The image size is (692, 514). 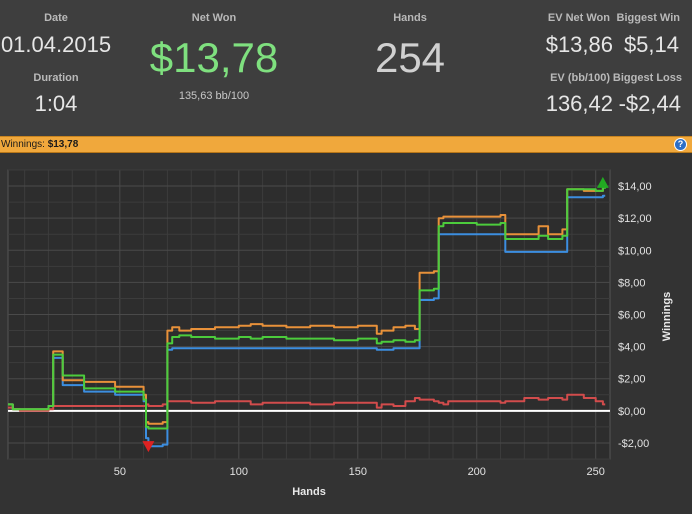 I want to click on date-label: Date, so click(x=56, y=18).